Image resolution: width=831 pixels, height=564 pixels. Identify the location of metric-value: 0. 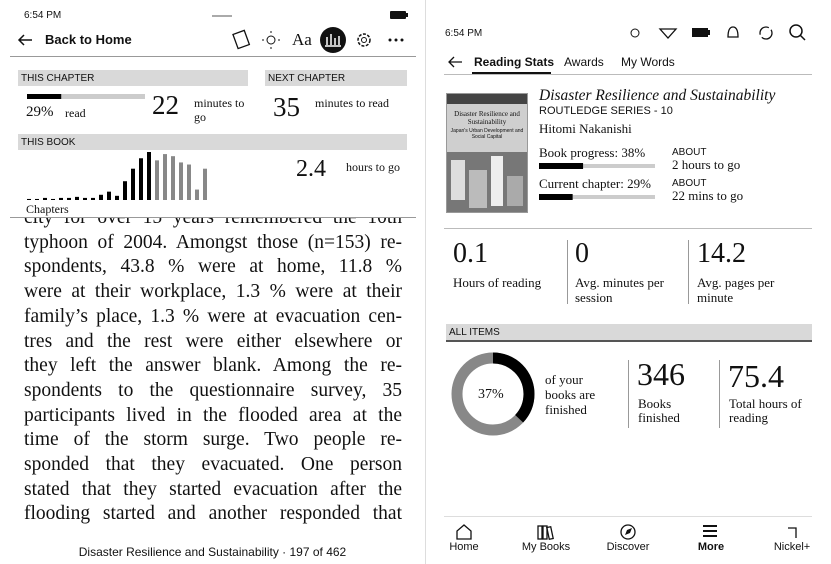
(582, 253).